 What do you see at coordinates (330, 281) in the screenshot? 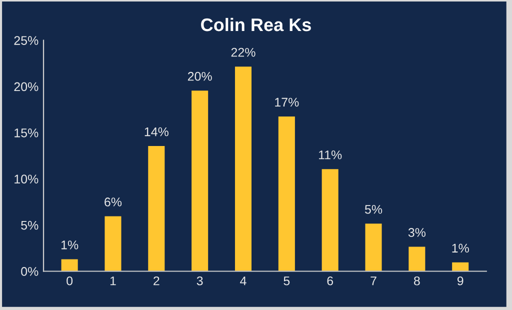
I see `x-tick-label: 6` at bounding box center [330, 281].